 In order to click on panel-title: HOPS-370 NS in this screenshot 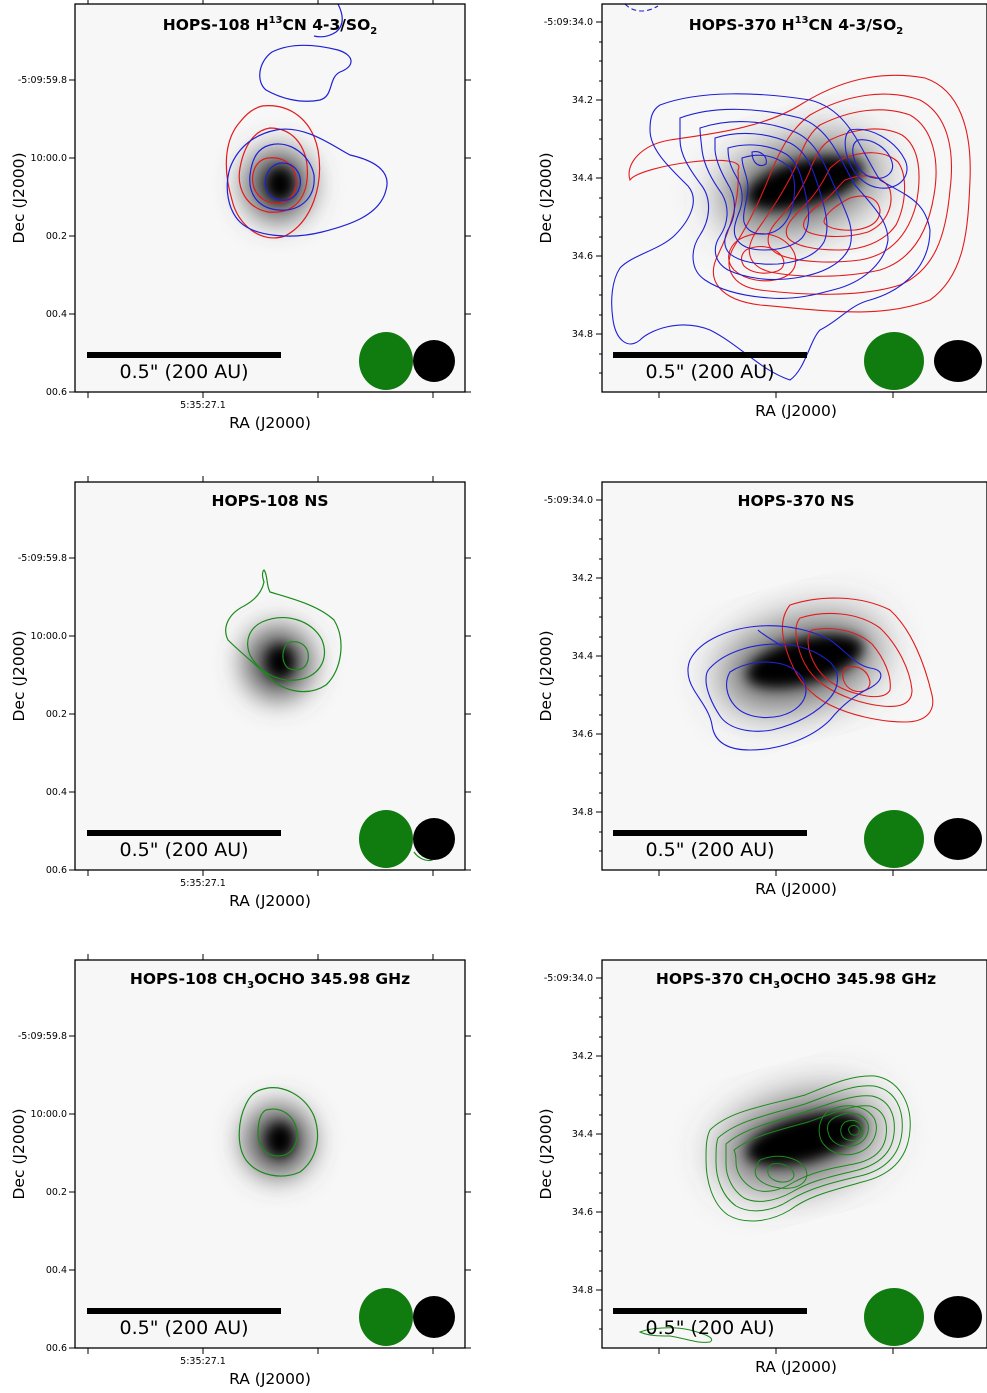, I will do `click(796, 501)`.